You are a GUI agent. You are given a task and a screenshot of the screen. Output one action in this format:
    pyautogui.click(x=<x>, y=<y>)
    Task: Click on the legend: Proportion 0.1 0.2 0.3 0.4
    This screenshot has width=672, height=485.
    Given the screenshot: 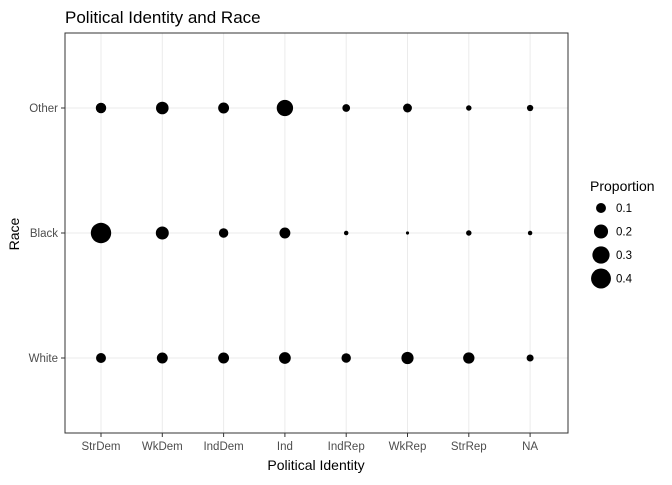 What is the action you would take?
    pyautogui.click(x=622, y=233)
    